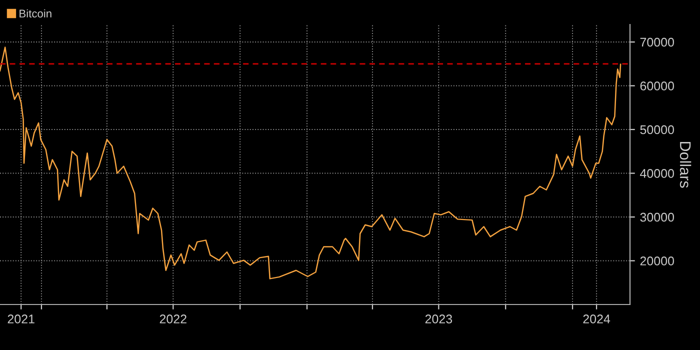  Describe the element at coordinates (657, 261) in the screenshot. I see `y-tick-label: 20000` at that location.